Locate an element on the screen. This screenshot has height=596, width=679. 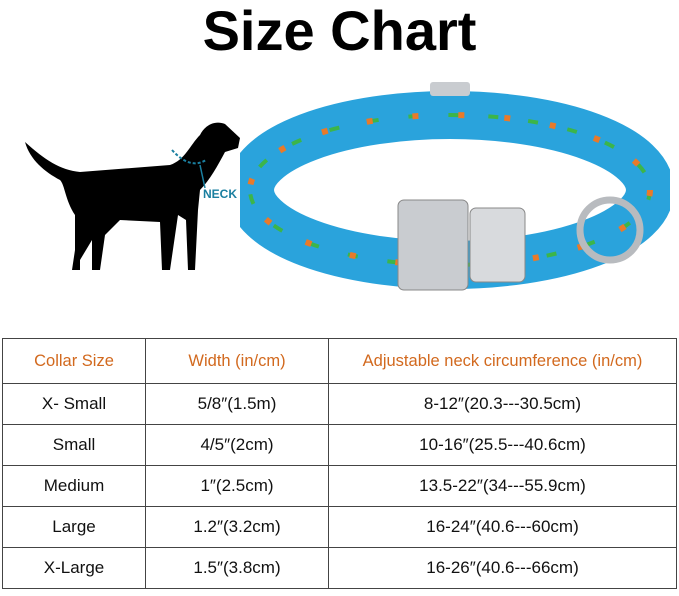
cell-neck: 16-26″(40.6---66cm) is located at coordinates (502, 568).